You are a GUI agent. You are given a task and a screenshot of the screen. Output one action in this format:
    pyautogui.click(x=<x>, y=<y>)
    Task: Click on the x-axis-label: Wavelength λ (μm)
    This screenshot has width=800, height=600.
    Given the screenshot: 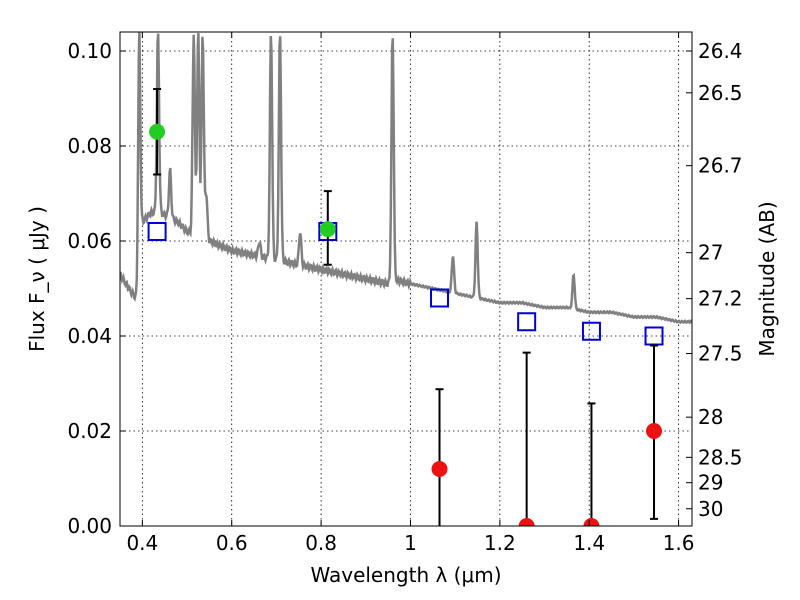 What is the action you would take?
    pyautogui.click(x=405, y=575)
    